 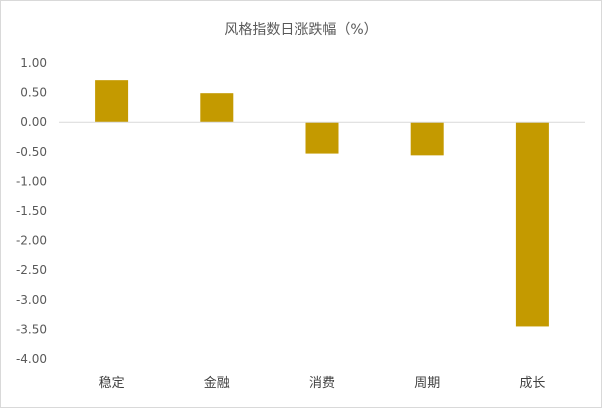 I want to click on y-tick-label: -2.00, so click(x=31, y=241).